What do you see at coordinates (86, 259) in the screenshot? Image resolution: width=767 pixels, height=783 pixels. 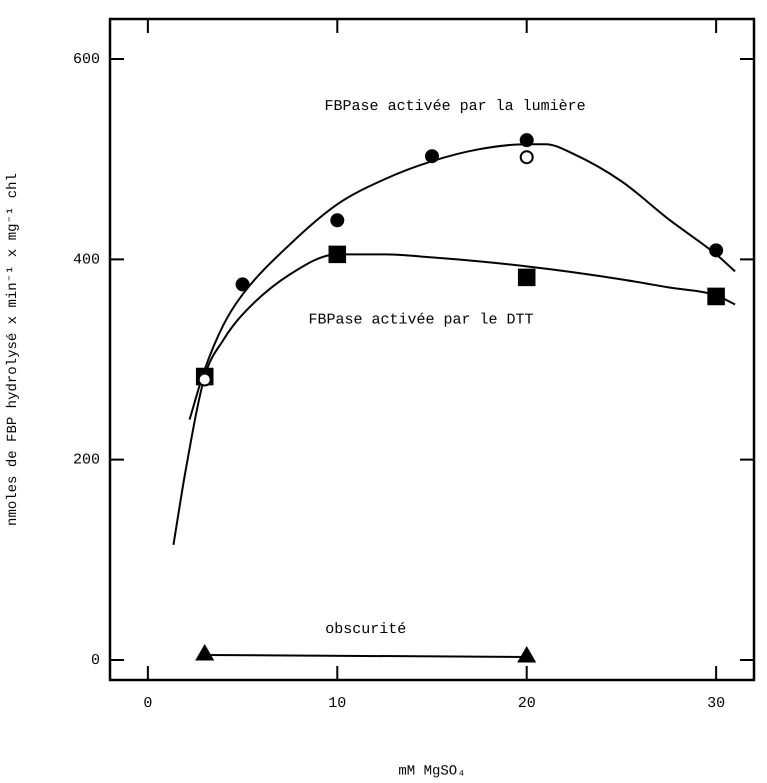 I see `y-tick-label: 400` at bounding box center [86, 259].